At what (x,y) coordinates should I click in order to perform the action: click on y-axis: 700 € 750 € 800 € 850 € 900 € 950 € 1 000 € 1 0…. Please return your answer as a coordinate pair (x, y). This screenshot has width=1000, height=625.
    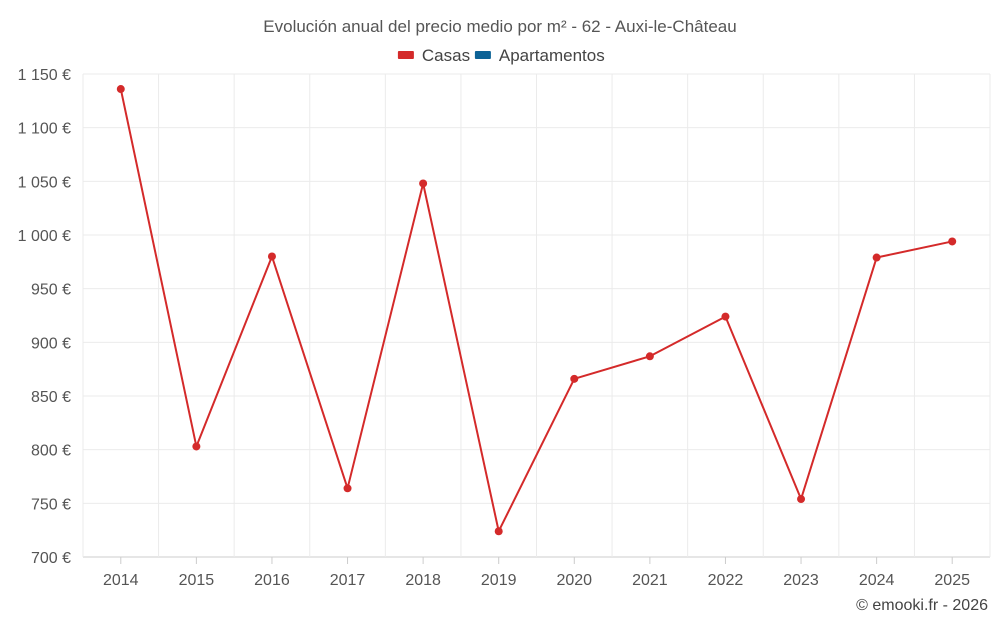
    Looking at the image, I should click on (44, 317).